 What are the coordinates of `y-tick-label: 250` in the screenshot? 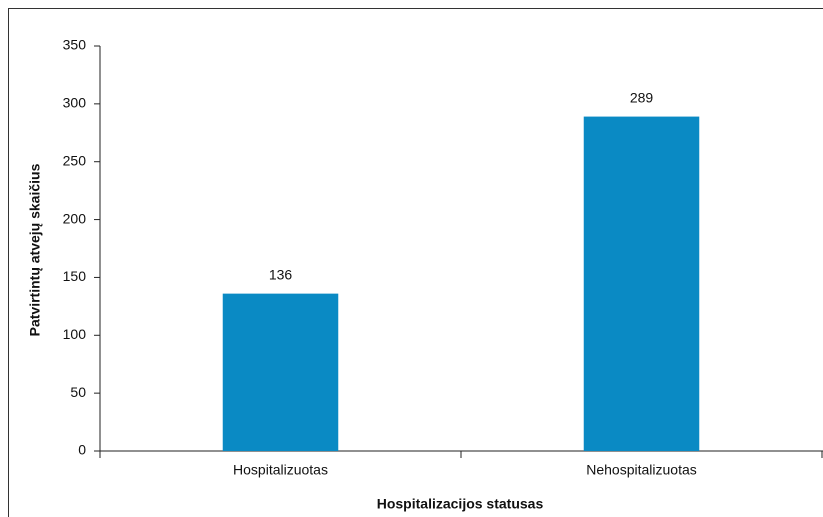 It's located at (75, 160).